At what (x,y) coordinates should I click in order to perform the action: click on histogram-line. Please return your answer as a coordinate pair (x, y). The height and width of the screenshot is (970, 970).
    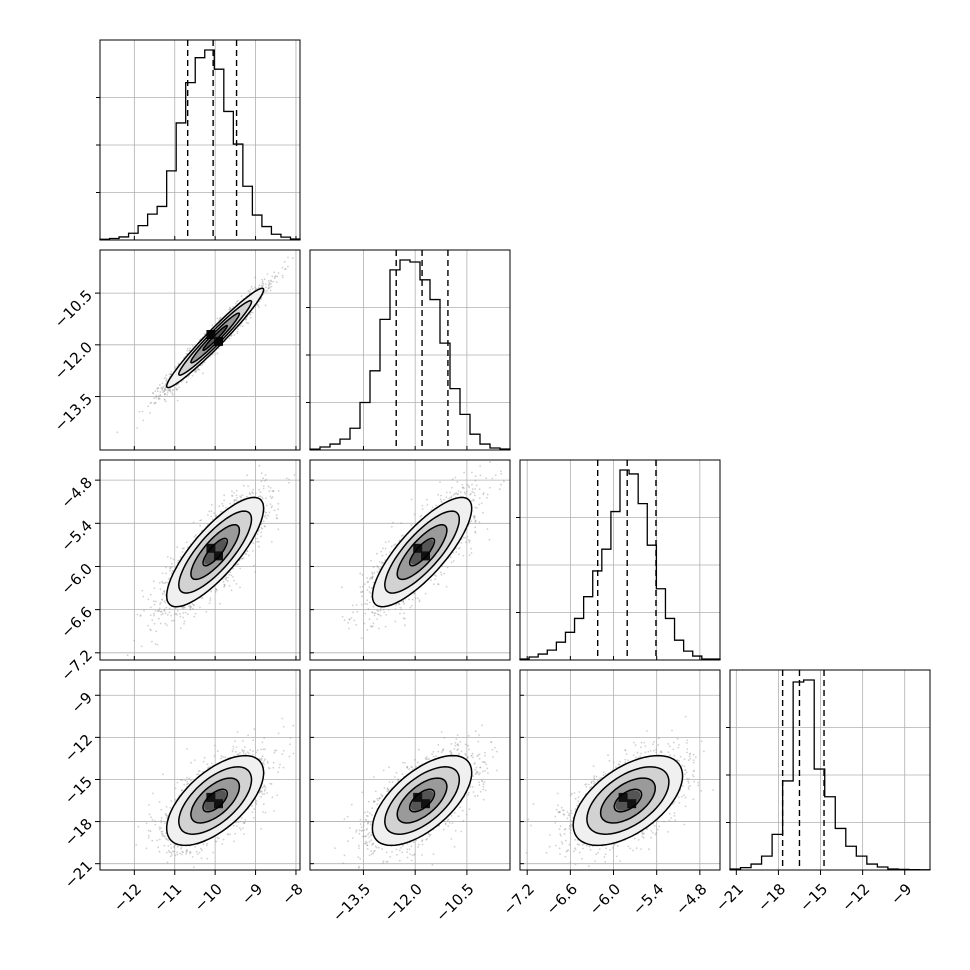
    Looking at the image, I should click on (200, 144).